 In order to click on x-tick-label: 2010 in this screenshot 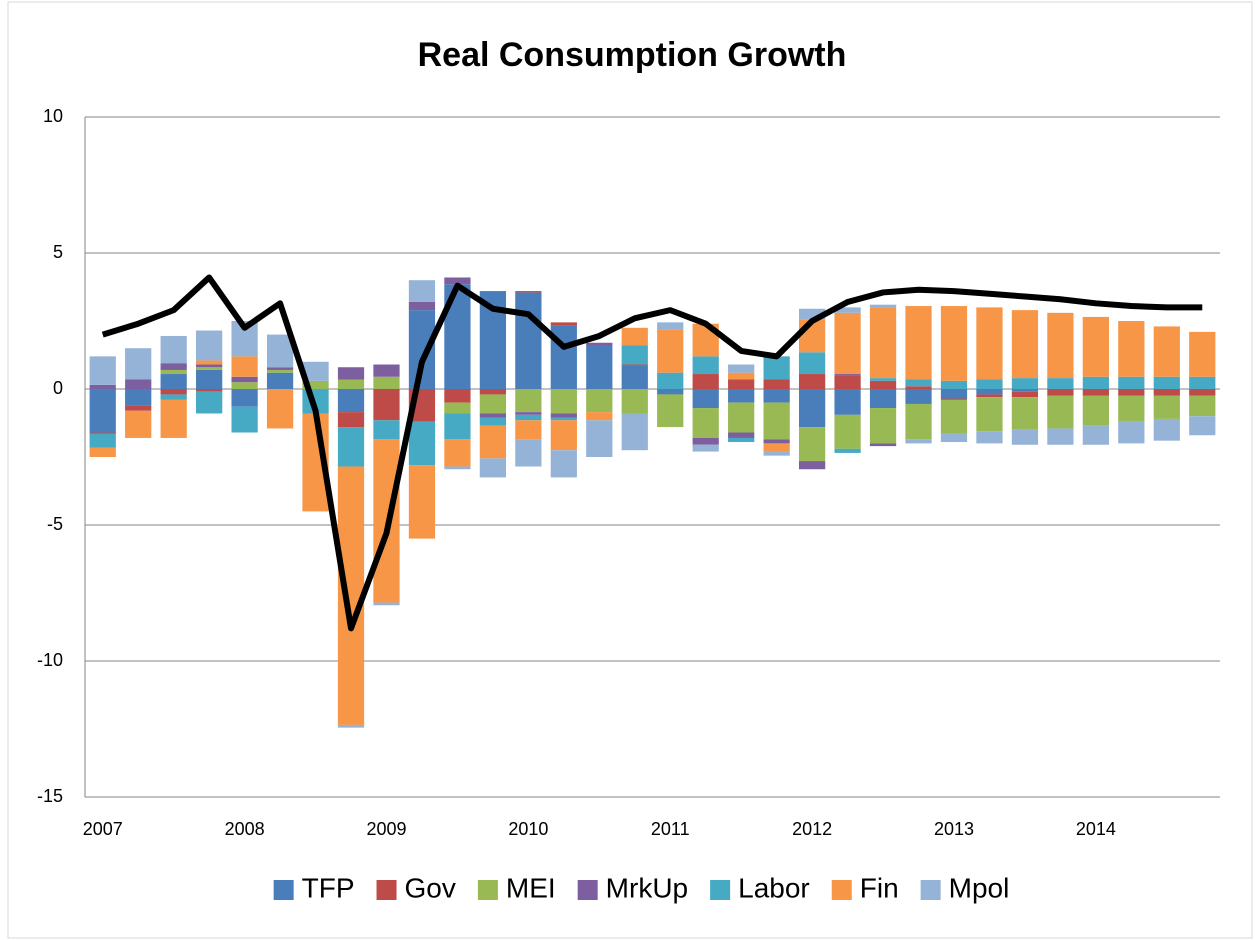, I will do `click(528, 829)`.